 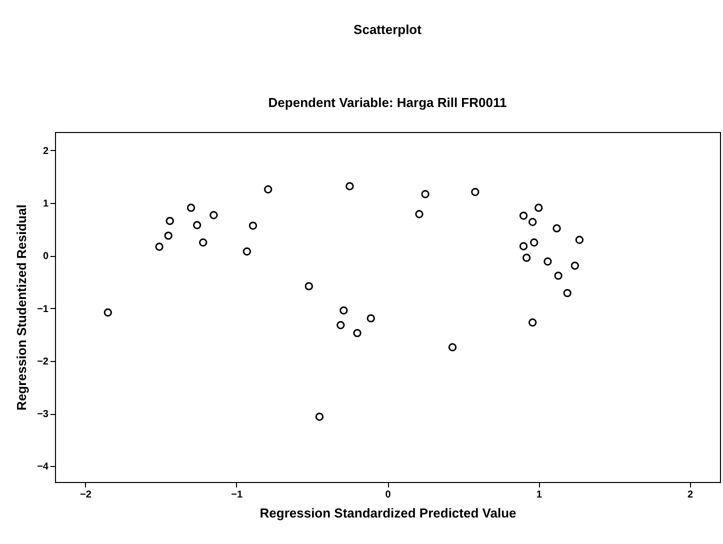 I want to click on x-tick-label: −1, so click(x=237, y=495).